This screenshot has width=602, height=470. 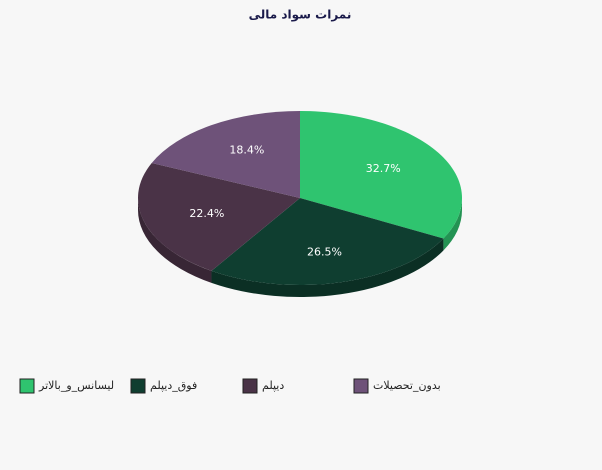 I want to click on data-label: 22.4%, so click(x=206, y=213).